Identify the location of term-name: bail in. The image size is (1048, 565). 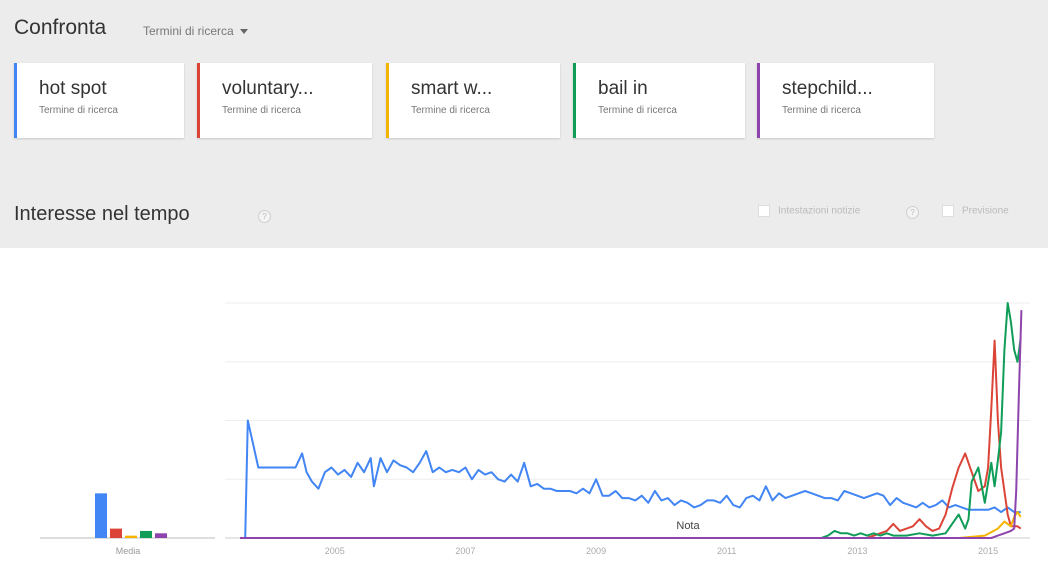
(623, 88).